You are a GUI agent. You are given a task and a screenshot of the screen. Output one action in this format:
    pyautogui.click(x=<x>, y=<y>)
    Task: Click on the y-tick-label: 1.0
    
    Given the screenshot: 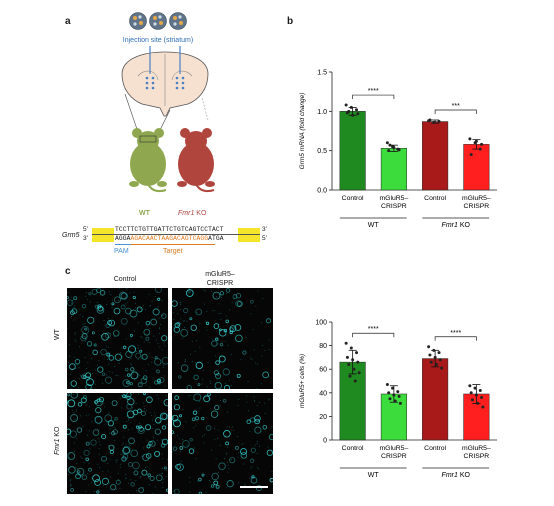 What is the action you would take?
    pyautogui.click(x=322, y=112)
    